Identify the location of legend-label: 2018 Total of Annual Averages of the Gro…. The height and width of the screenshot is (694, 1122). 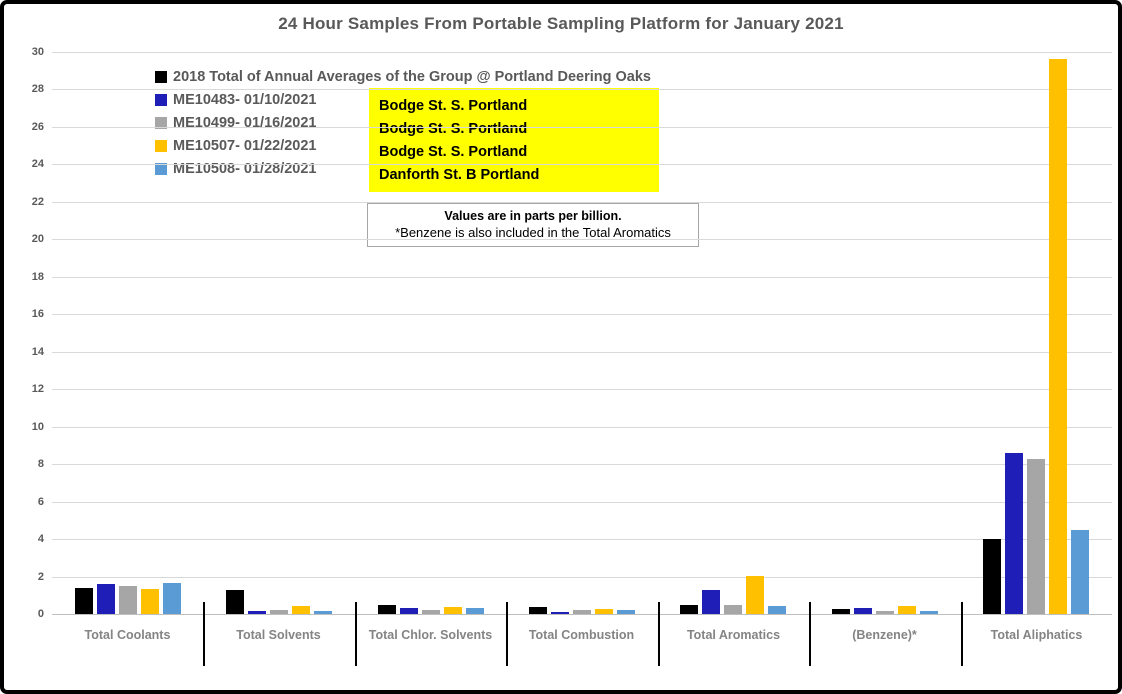
(412, 76).